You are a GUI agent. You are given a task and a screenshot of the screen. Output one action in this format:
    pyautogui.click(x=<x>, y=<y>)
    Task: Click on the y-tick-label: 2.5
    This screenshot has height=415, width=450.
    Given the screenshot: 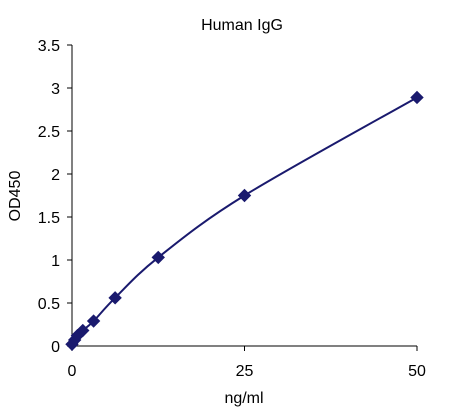 What is the action you would take?
    pyautogui.click(x=49, y=132)
    